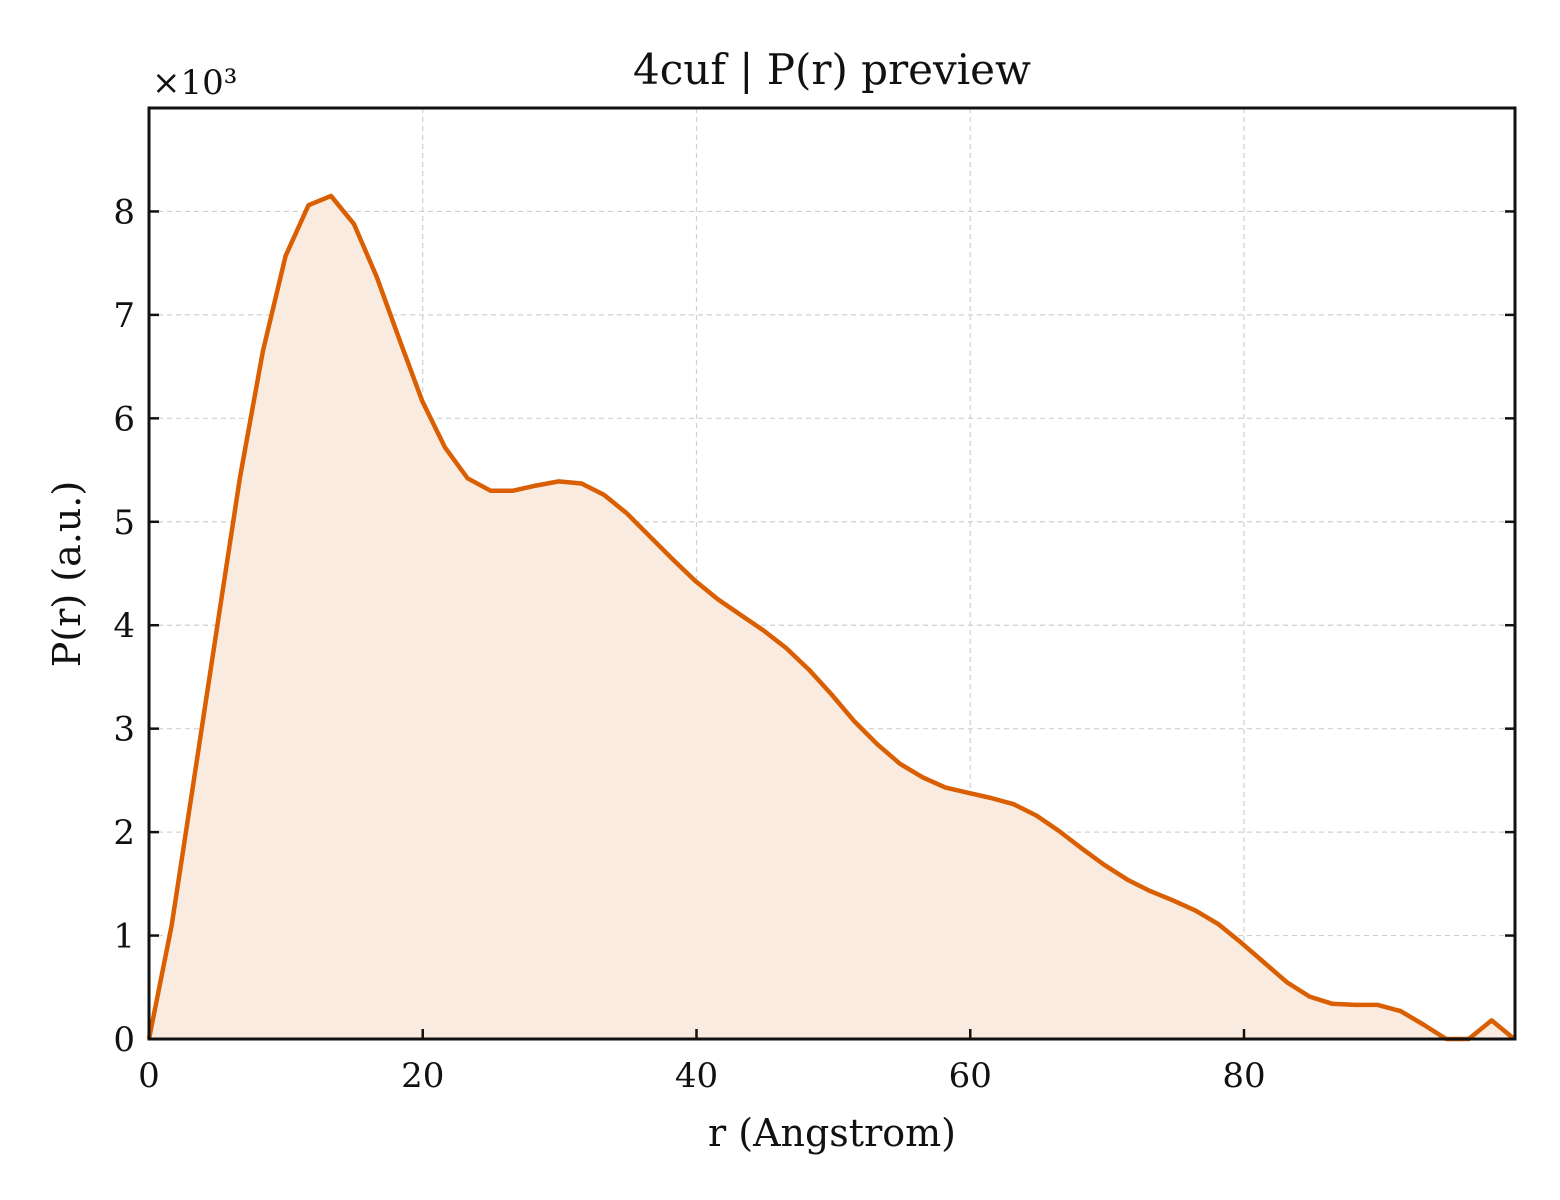 This screenshot has width=1560, height=1200. What do you see at coordinates (832, 69) in the screenshot?
I see `chart-title: 4cuf | P(r) preview` at bounding box center [832, 69].